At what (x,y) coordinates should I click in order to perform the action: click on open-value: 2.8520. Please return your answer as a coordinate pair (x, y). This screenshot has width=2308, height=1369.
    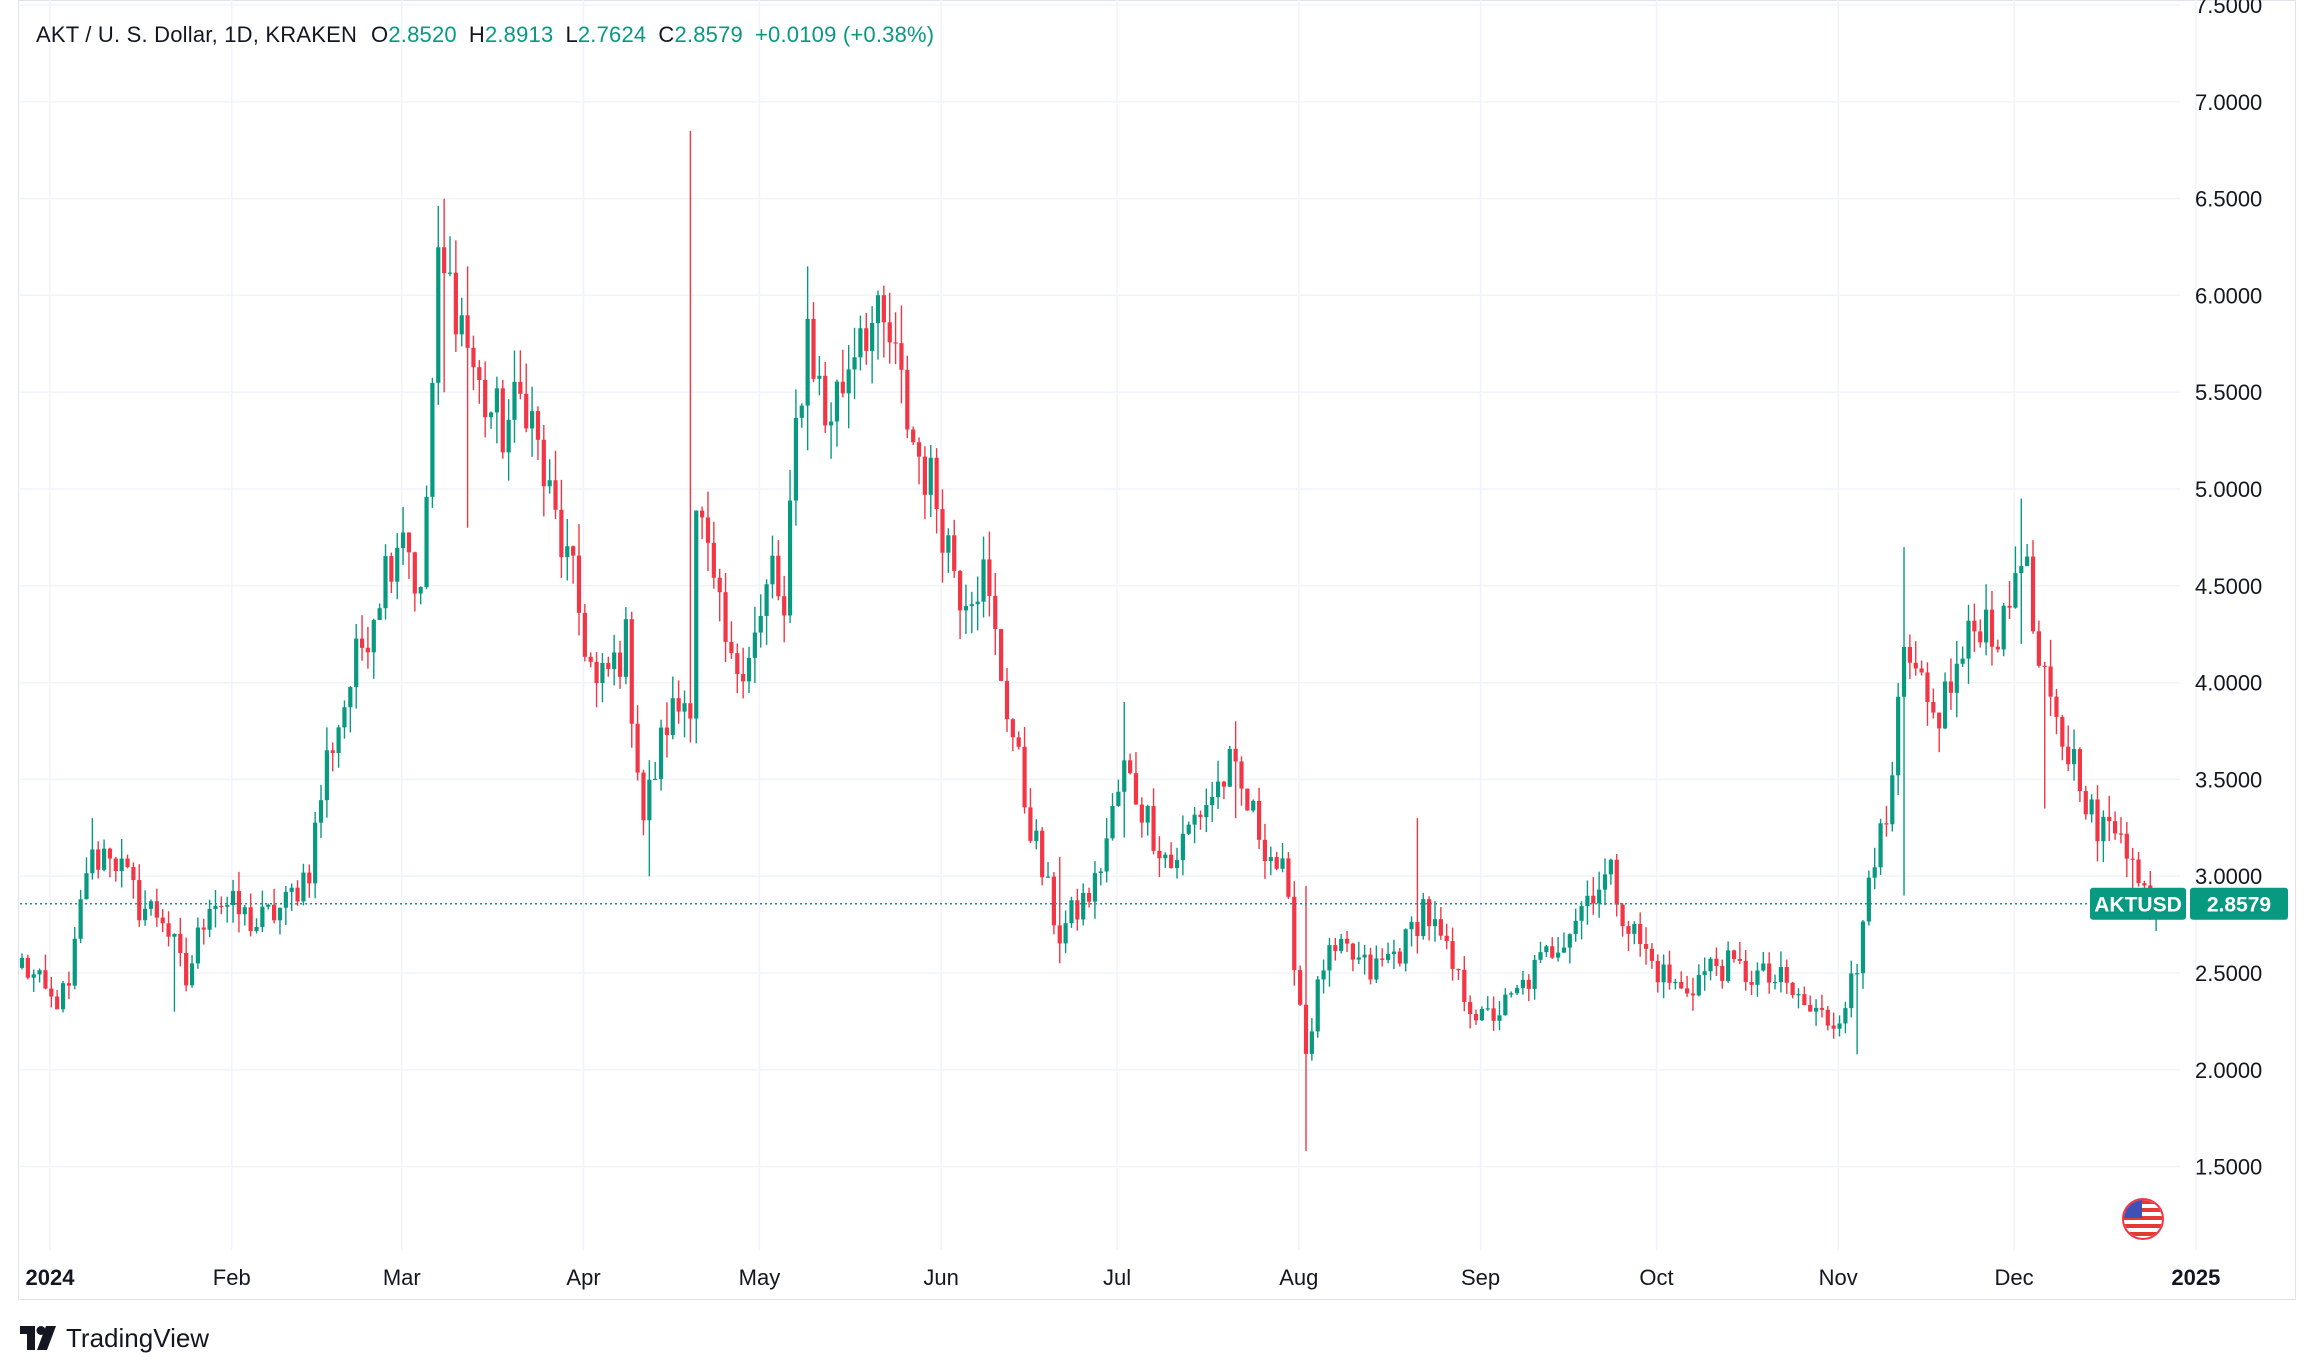
    Looking at the image, I should click on (422, 34).